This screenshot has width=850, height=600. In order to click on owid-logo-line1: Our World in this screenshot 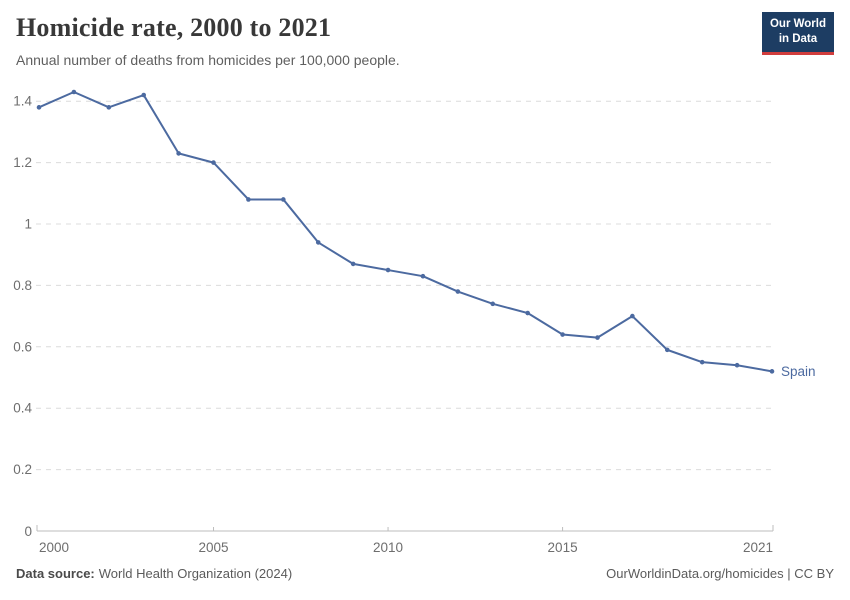, I will do `click(797, 24)`.